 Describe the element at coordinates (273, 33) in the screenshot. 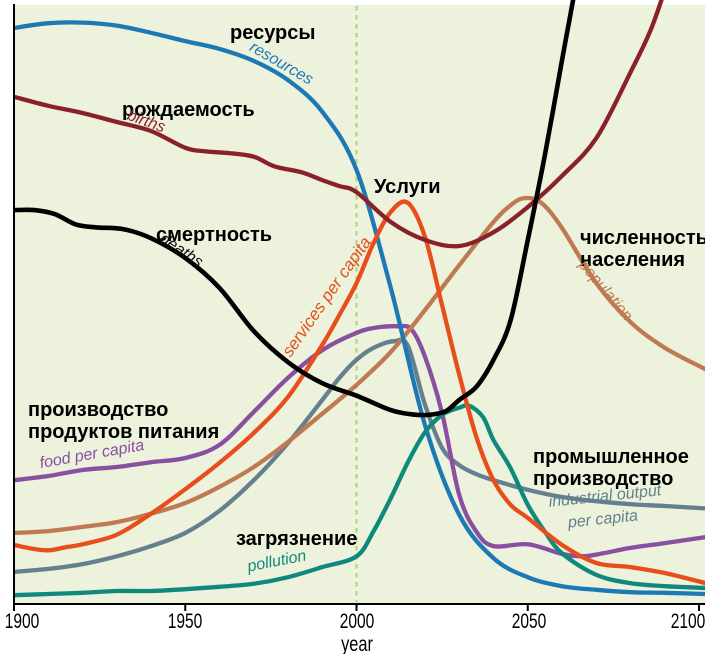

I see `label-resources-ru: ресурсы` at that location.